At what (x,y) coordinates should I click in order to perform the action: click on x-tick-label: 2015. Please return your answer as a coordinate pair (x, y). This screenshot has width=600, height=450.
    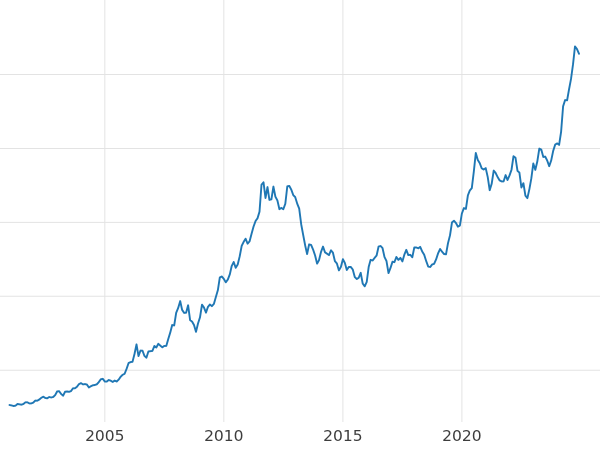
    Looking at the image, I should click on (342, 436).